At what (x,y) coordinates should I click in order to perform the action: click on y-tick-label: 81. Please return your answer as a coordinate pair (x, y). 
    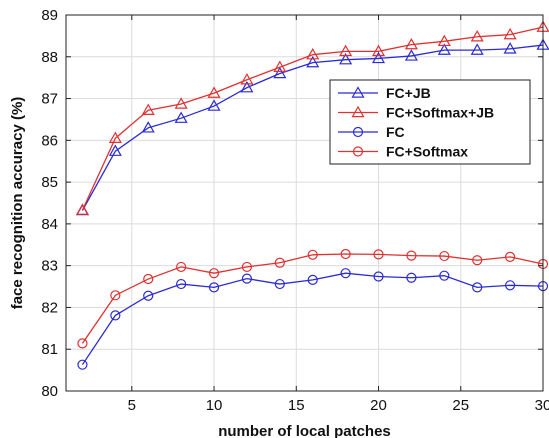
    Looking at the image, I should click on (49, 349).